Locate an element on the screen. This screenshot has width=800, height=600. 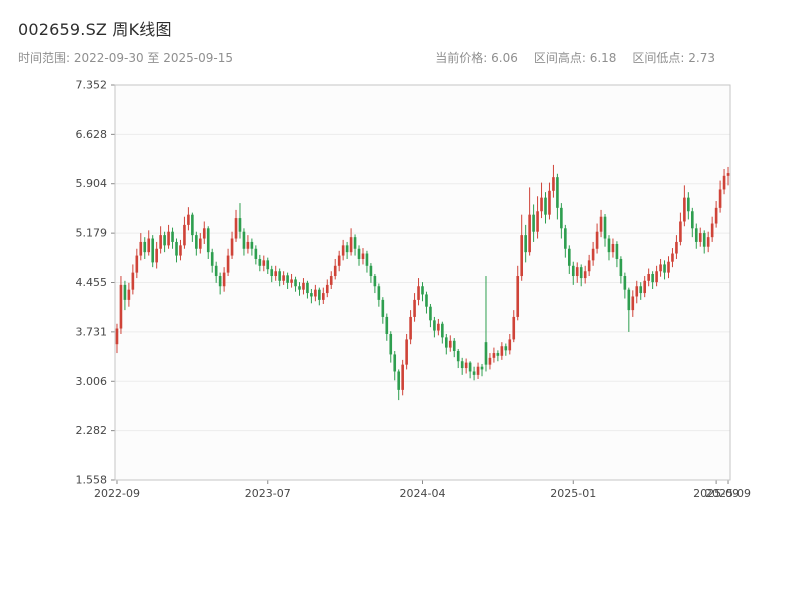
x-tick-label: 2022-09 is located at coordinates (117, 493).